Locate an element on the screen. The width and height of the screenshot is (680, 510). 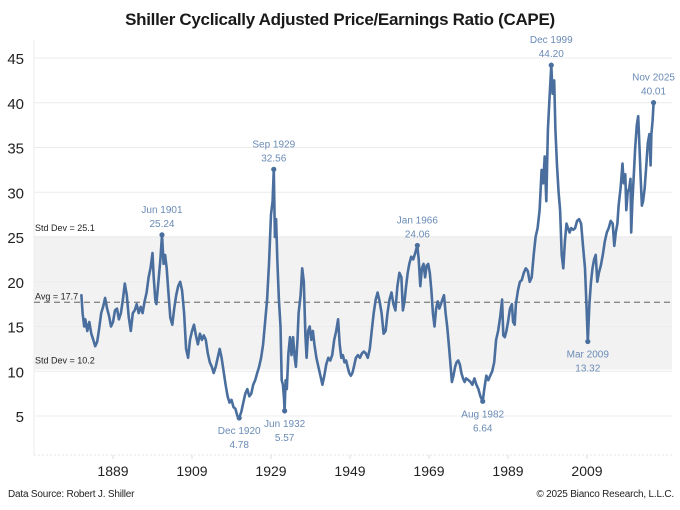
annotation-date: Dec 1920 is located at coordinates (239, 431).